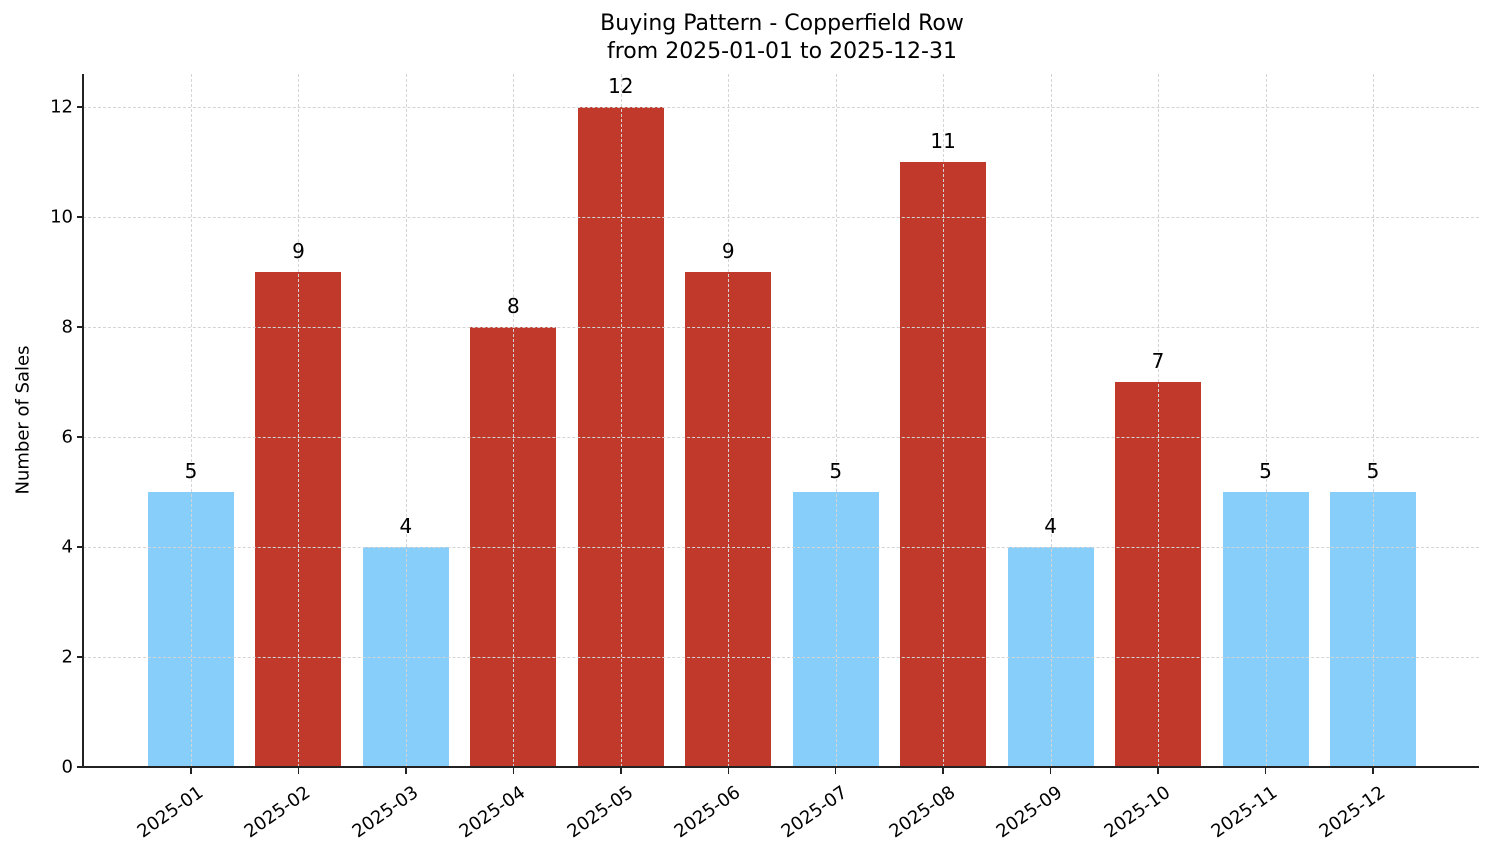 The height and width of the screenshot is (863, 1494). Describe the element at coordinates (707, 812) in the screenshot. I see `x-tick-label: 2025-06` at that location.